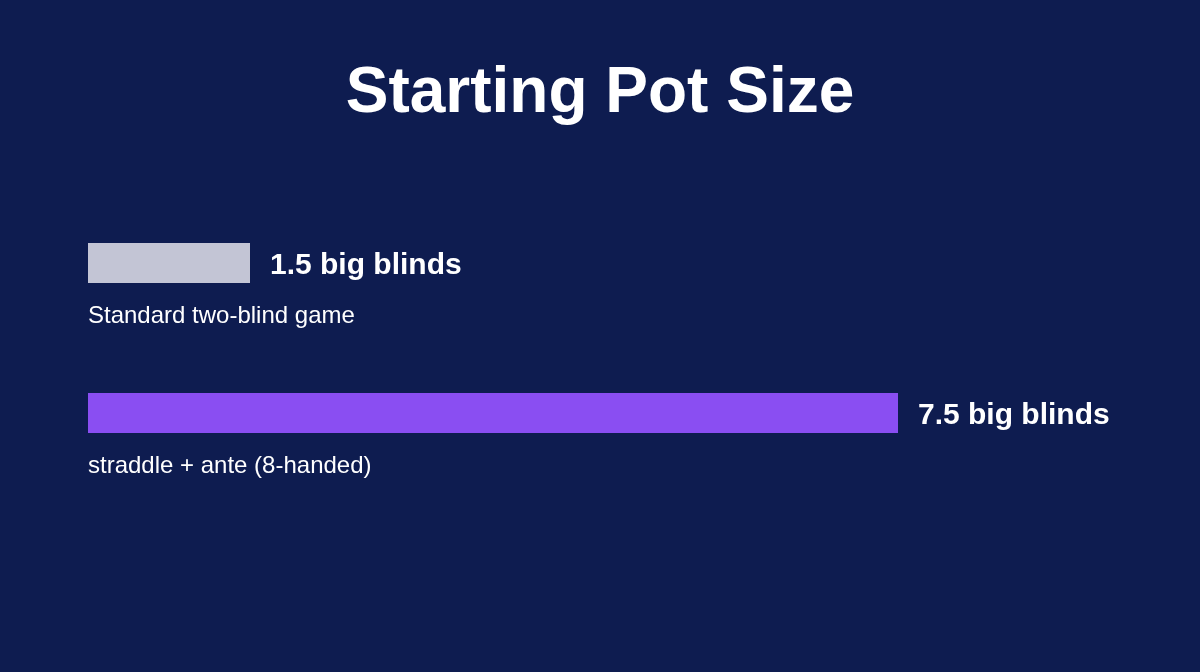  What do you see at coordinates (366, 263) in the screenshot?
I see `data-label: 1.5 big blinds` at bounding box center [366, 263].